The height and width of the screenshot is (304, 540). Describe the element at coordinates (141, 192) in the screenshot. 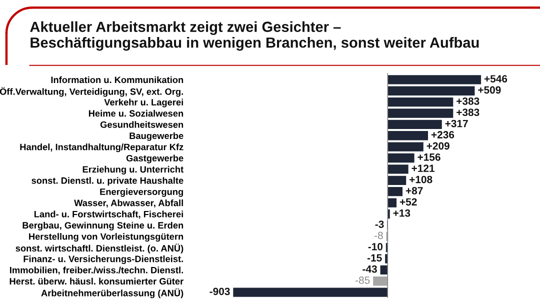

I see `y-tick-label: Energieversorgung` at that location.